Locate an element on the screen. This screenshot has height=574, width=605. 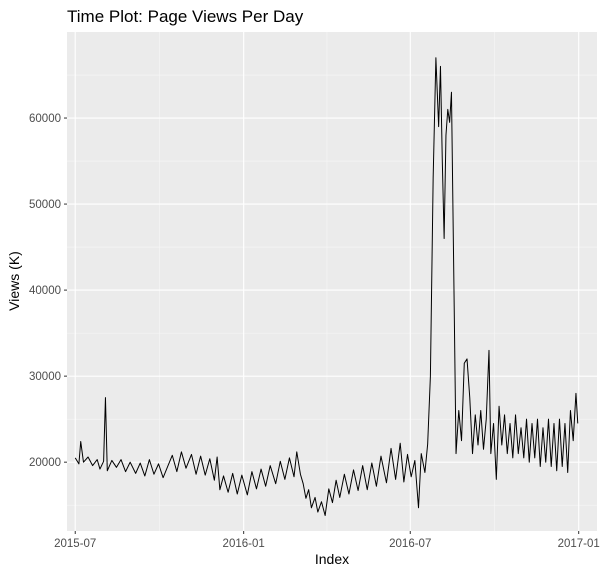
x-tick-label-2015-07: 2015-07 is located at coordinates (75, 544).